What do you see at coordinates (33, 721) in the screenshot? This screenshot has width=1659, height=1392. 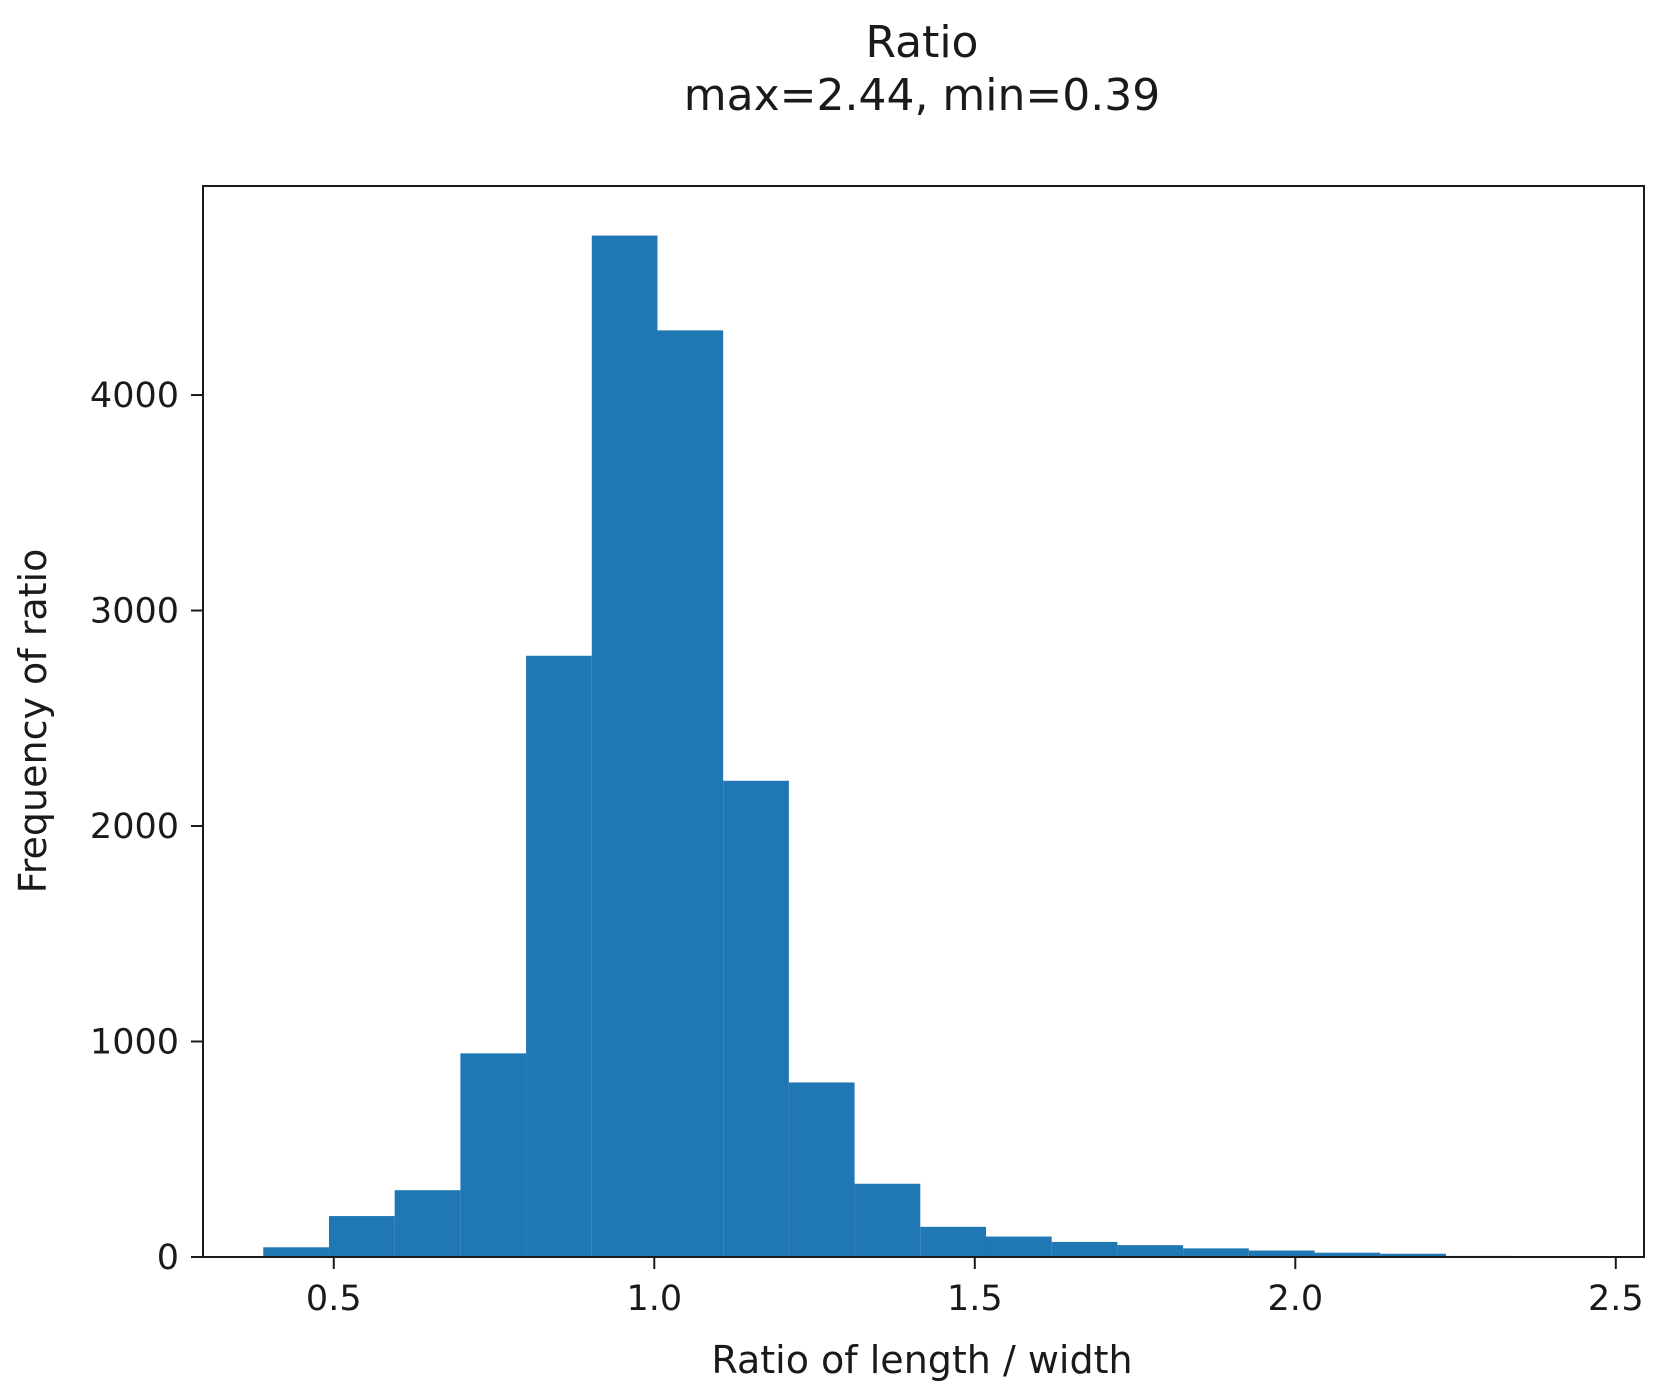 I see `y-axis-label: Frequency of ratio` at bounding box center [33, 721].